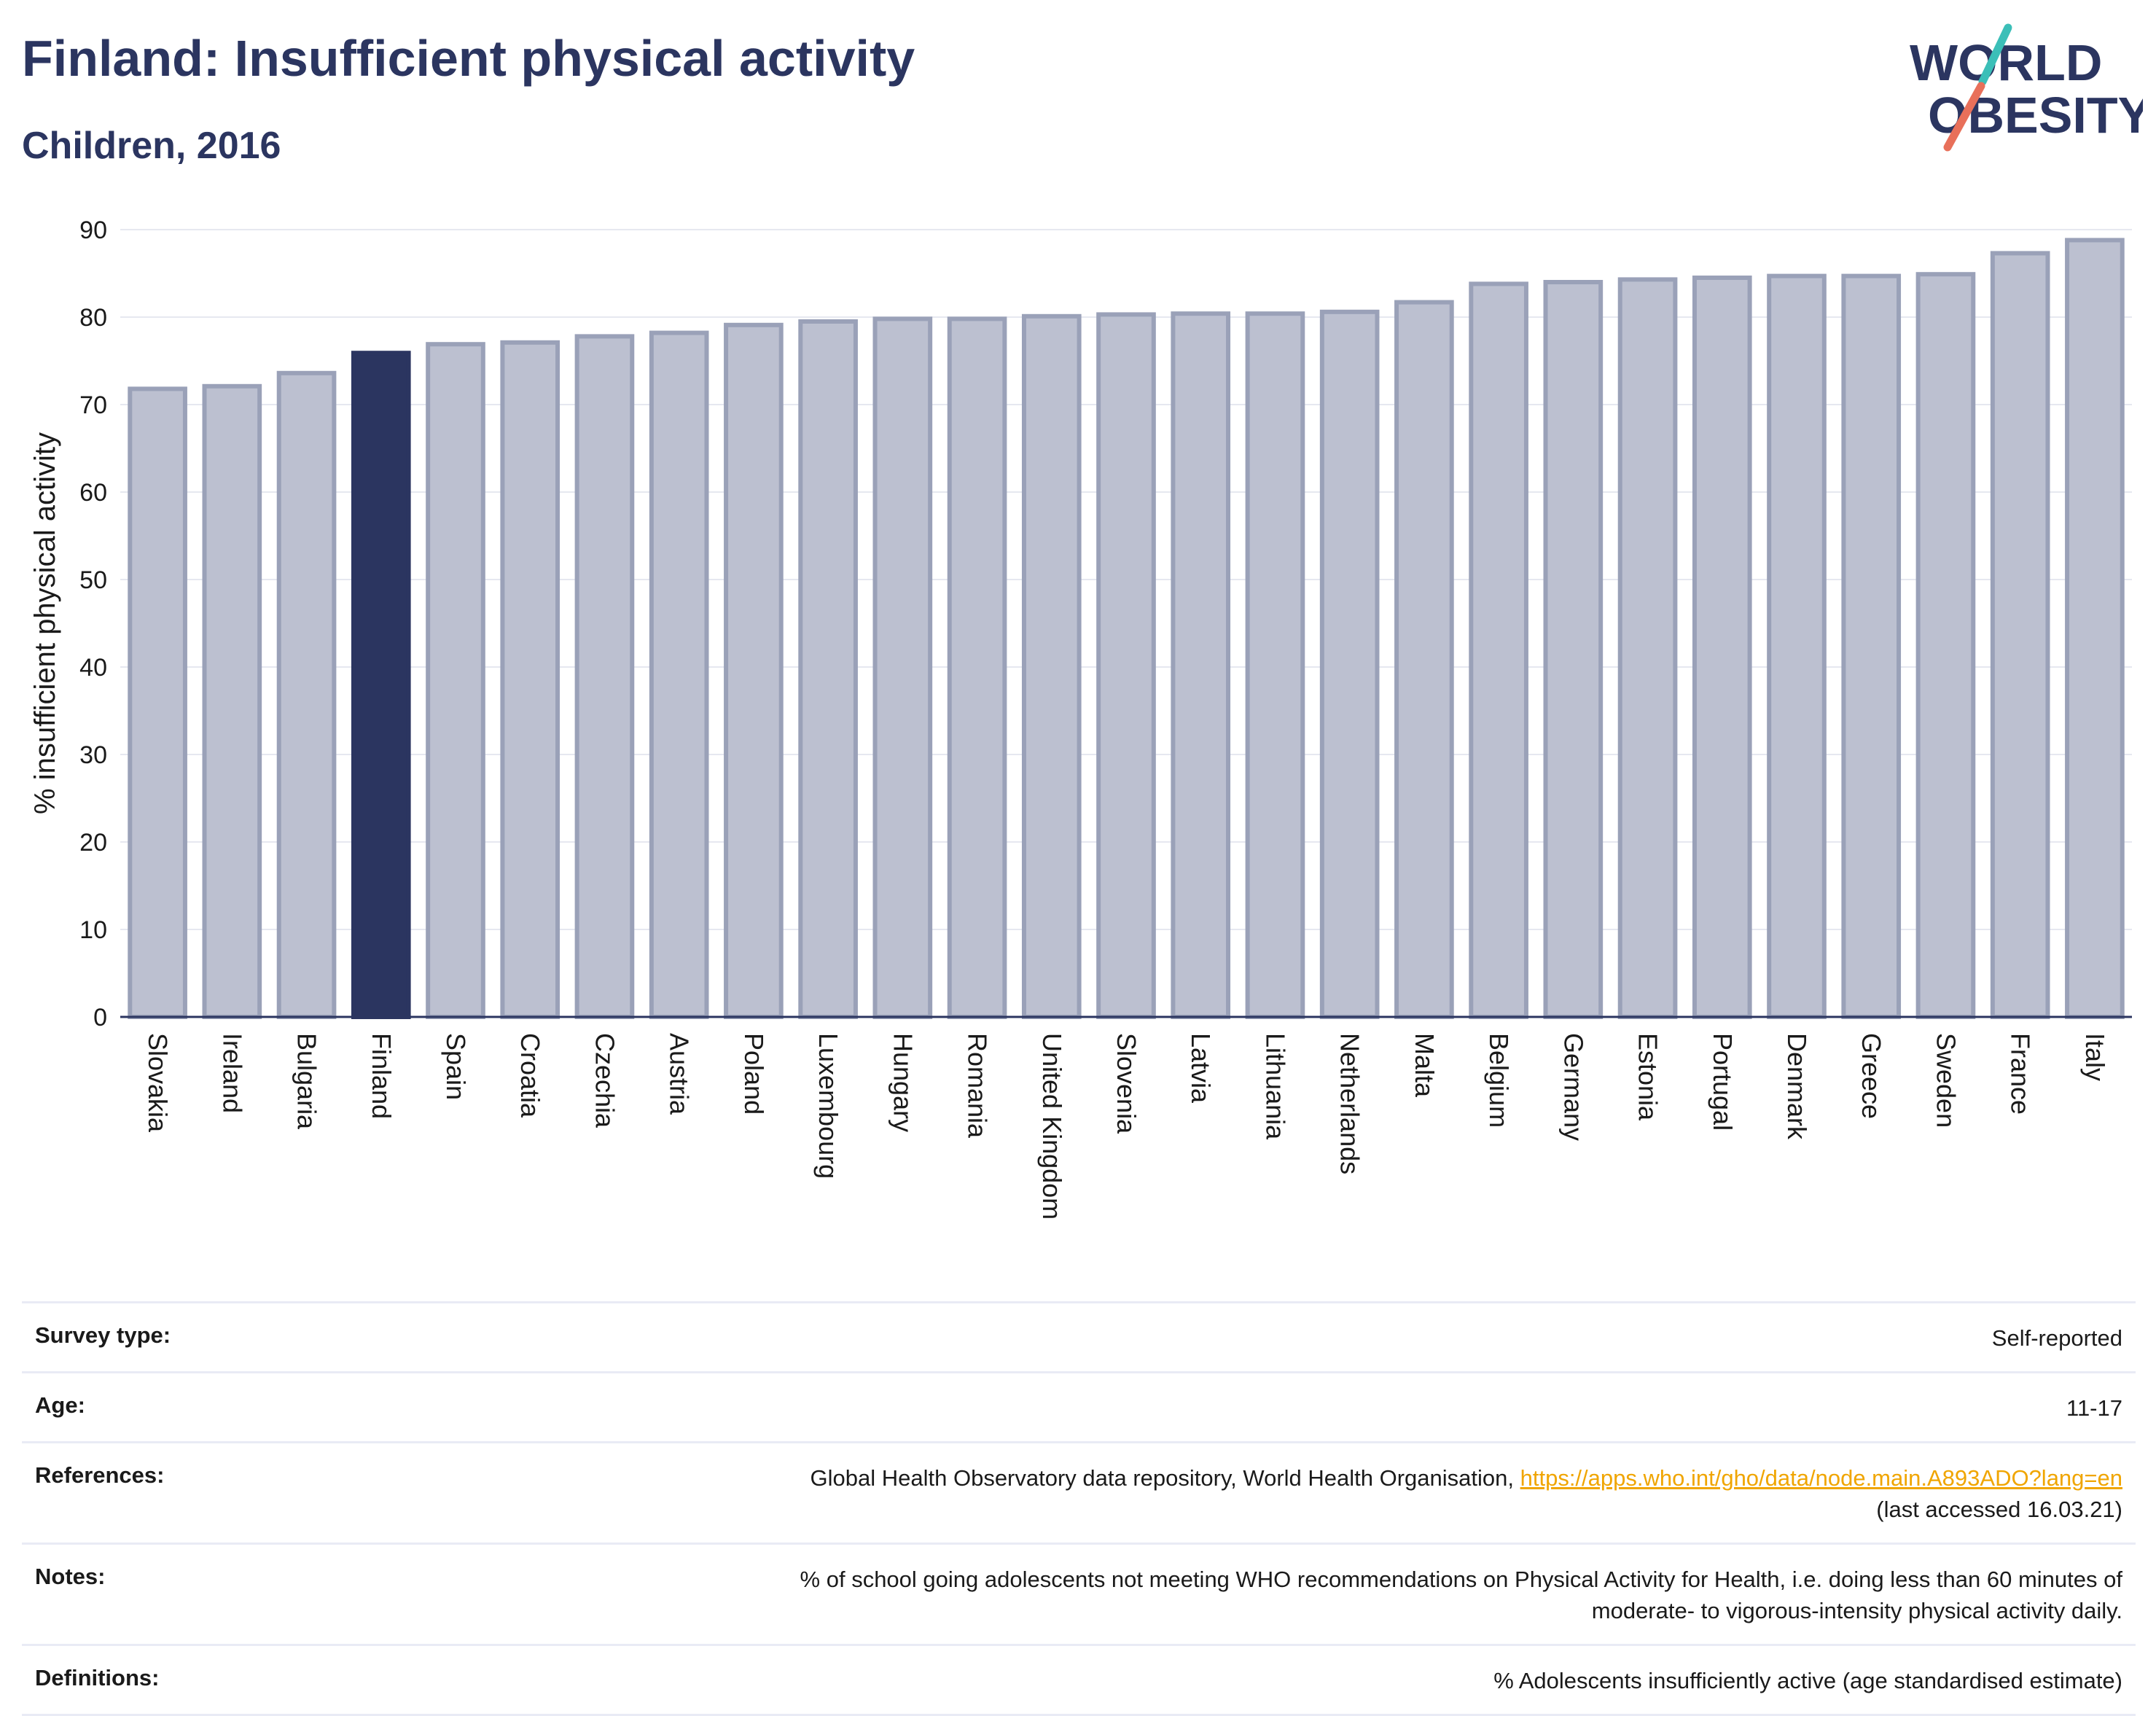 The height and width of the screenshot is (1716, 2156). I want to click on bar-bulgaria, so click(307, 695).